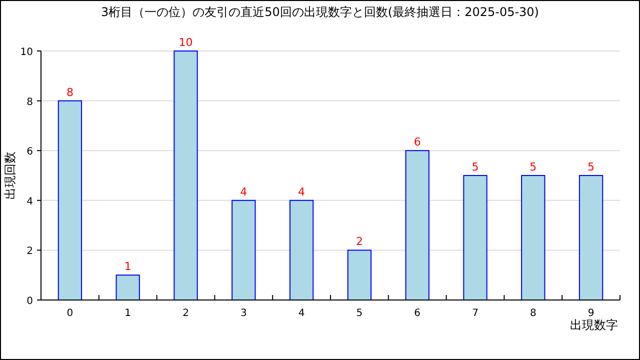  What do you see at coordinates (185, 42) in the screenshot?
I see `data-label: 10` at bounding box center [185, 42].